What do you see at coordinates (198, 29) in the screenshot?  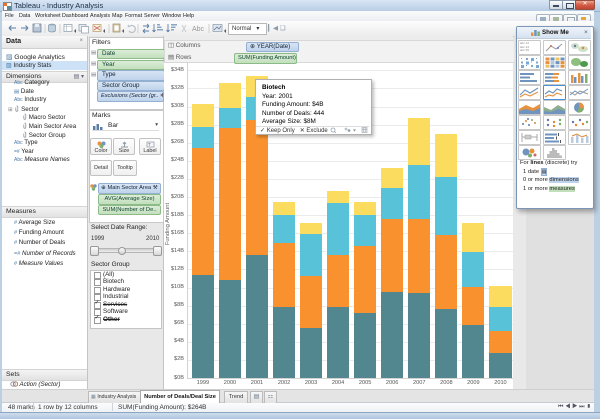 I see `svg-text: Abc` at bounding box center [198, 29].